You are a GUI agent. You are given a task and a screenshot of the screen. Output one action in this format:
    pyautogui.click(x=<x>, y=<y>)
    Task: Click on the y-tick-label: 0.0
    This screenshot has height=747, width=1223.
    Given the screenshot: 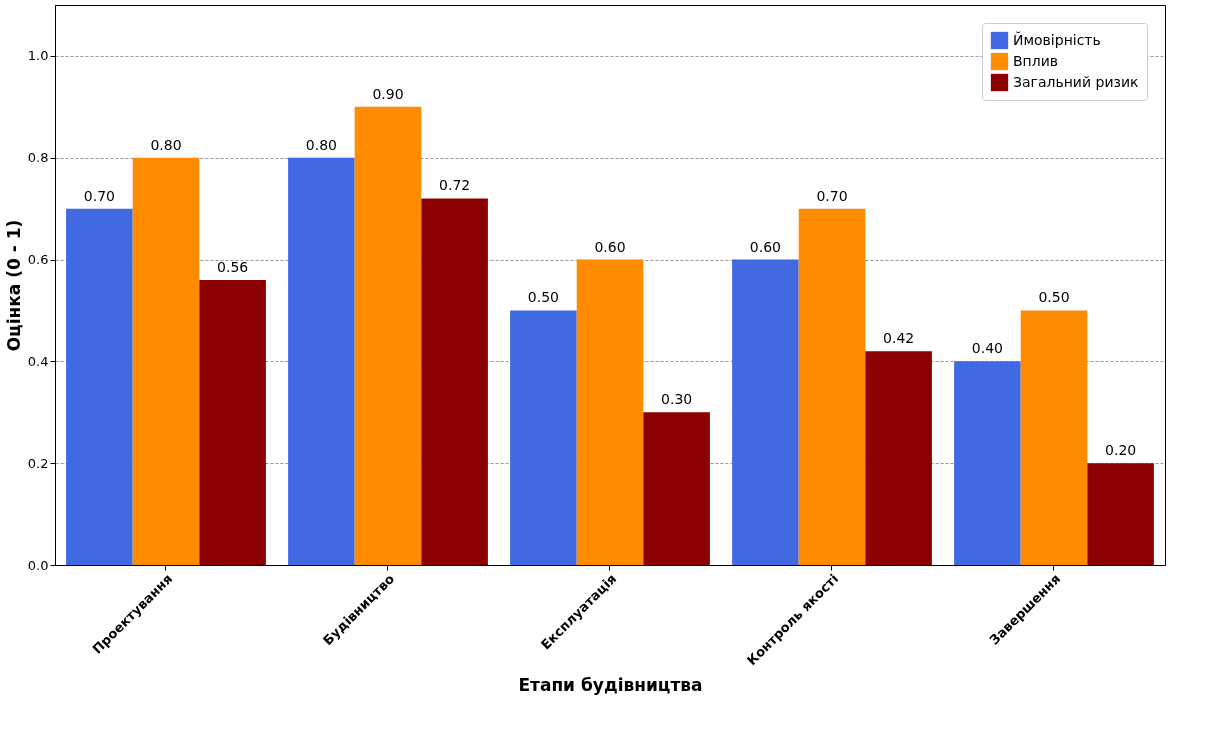 What is the action you would take?
    pyautogui.click(x=38, y=565)
    